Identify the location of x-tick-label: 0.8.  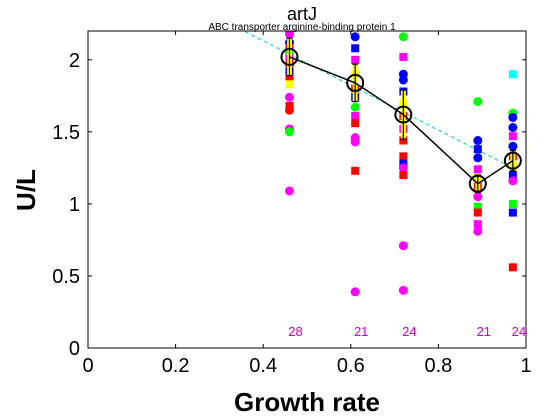
(438, 366).